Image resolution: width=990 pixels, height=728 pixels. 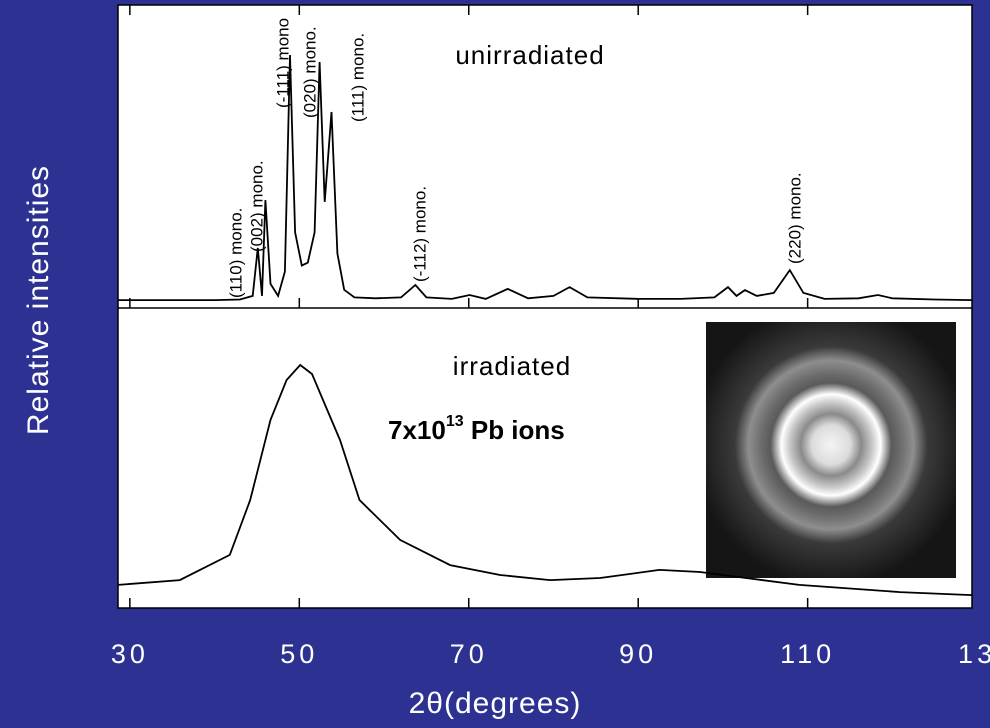 What do you see at coordinates (357, 77) in the screenshot?
I see `peak-annotation: (111) mono.` at bounding box center [357, 77].